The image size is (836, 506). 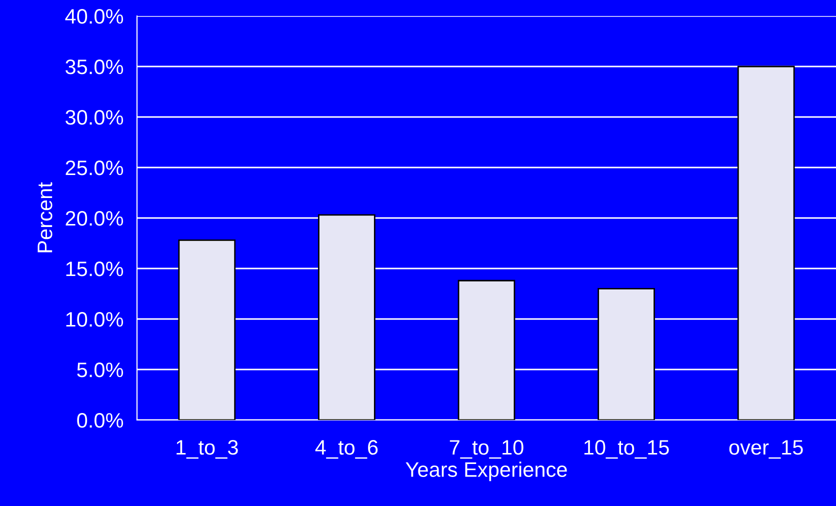 What do you see at coordinates (100, 370) in the screenshot?
I see `y-tick-label: 5.0%` at bounding box center [100, 370].